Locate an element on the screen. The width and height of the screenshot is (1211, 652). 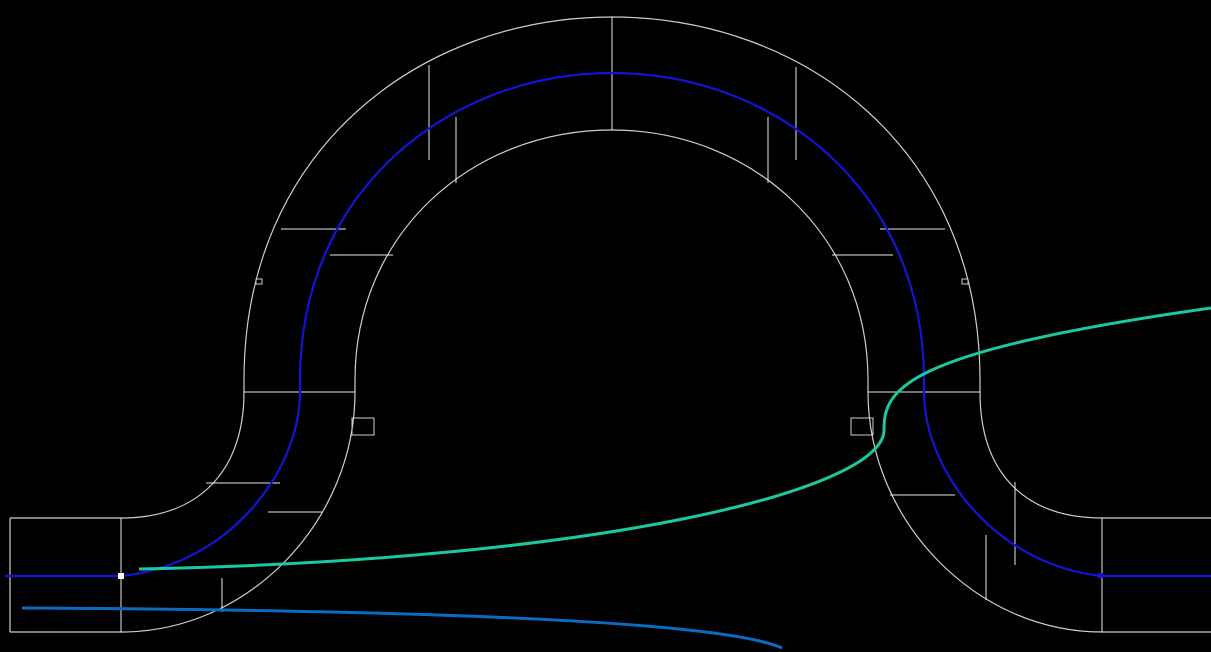
center-path-grip-left is located at coordinates (121, 576).